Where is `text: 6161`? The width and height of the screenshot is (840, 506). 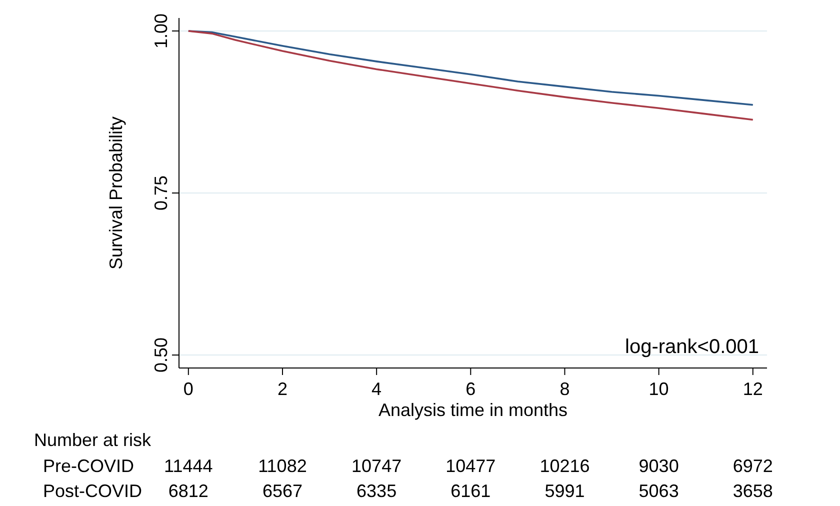
text: 6161 is located at coordinates (470, 491).